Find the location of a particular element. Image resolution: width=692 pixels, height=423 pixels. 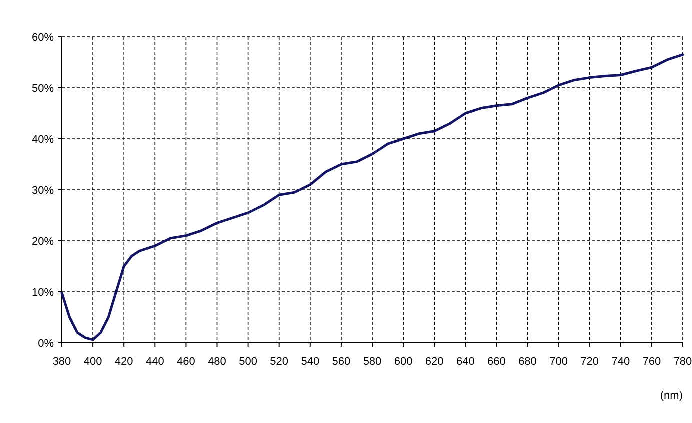

x-tick-label: 460 is located at coordinates (186, 362).